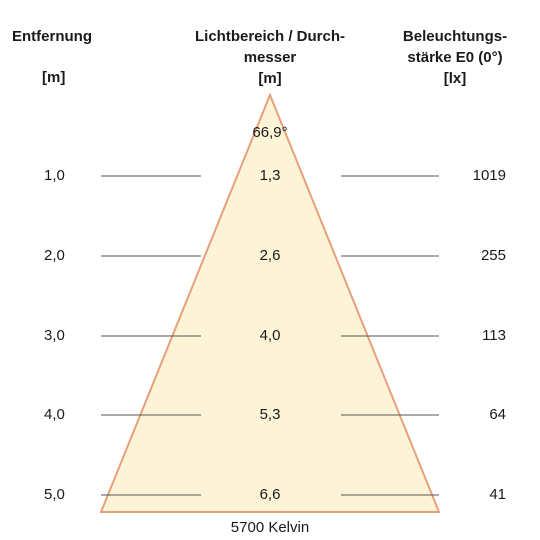  I want to click on distance-value: 5,0, so click(54, 494).